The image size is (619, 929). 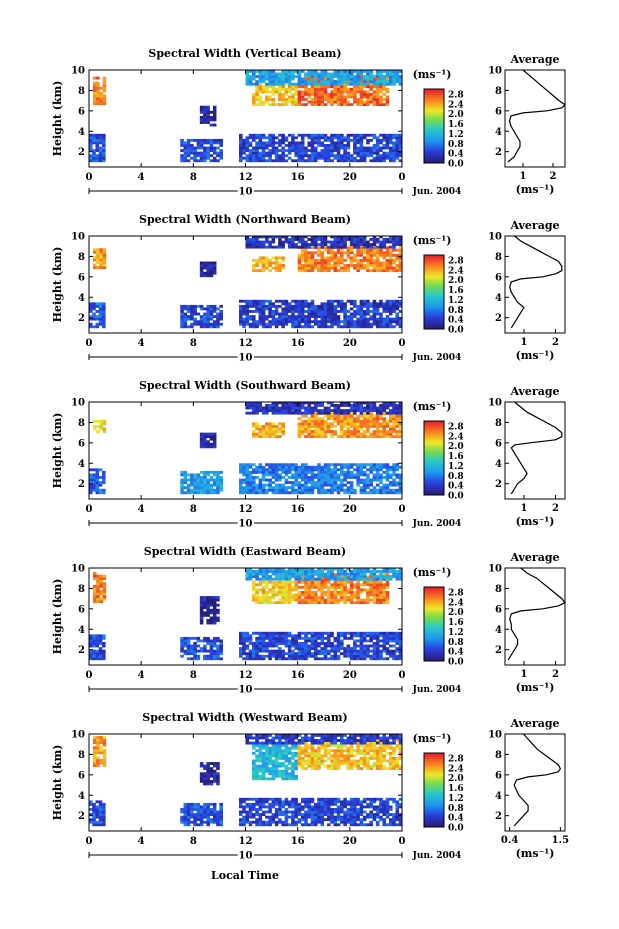 I want to click on colorbar-strip, so click(x=434, y=269).